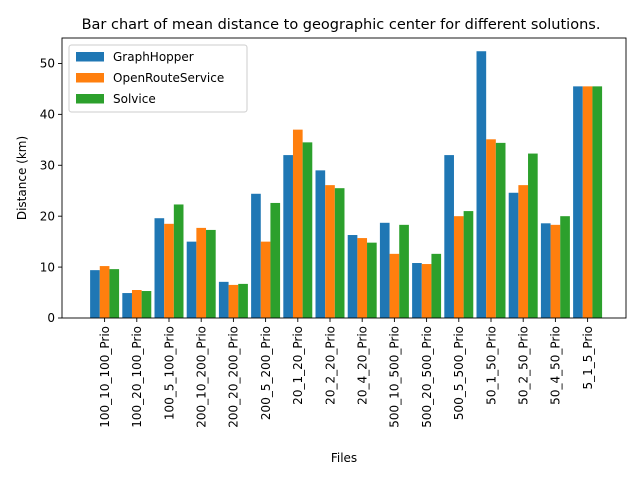 The height and width of the screenshot is (480, 640). What do you see at coordinates (22, 178) in the screenshot?
I see `y-axis-label: Distance (km)` at bounding box center [22, 178].